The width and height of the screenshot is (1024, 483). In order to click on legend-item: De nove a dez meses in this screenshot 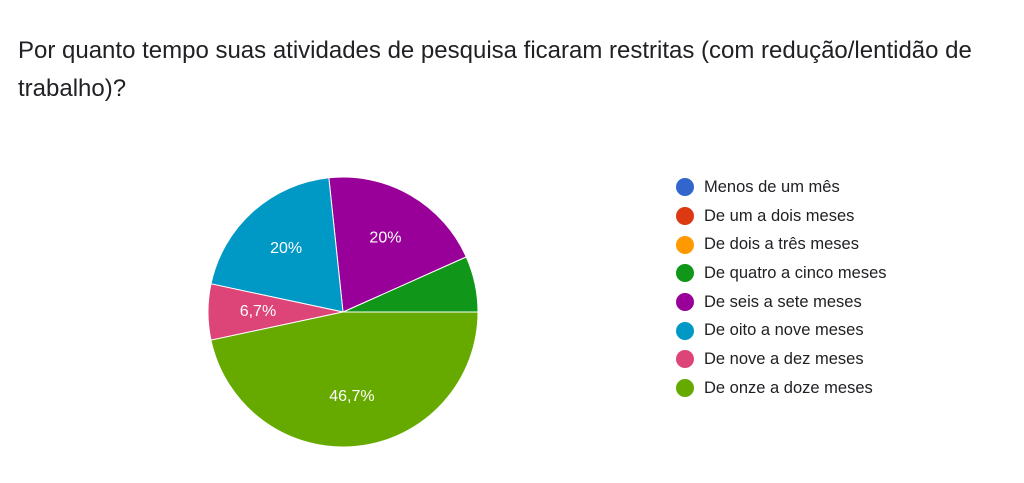, I will do `click(781, 359)`.